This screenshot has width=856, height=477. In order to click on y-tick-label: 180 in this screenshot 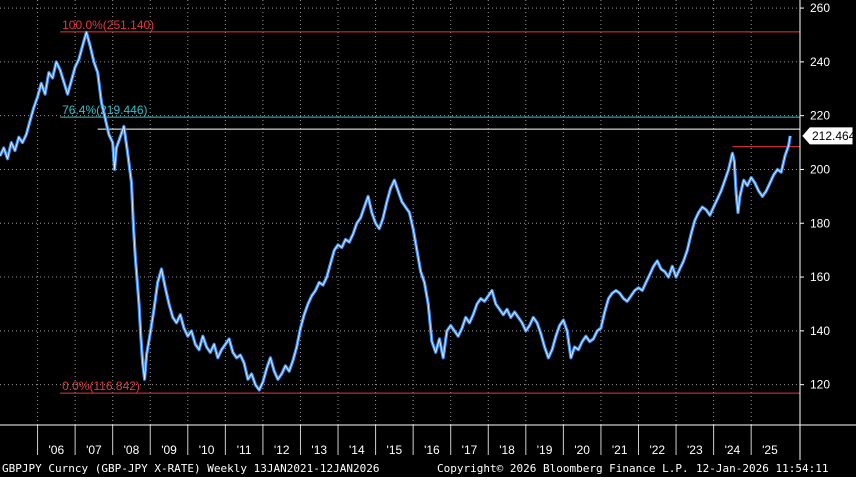, I will do `click(820, 223)`.